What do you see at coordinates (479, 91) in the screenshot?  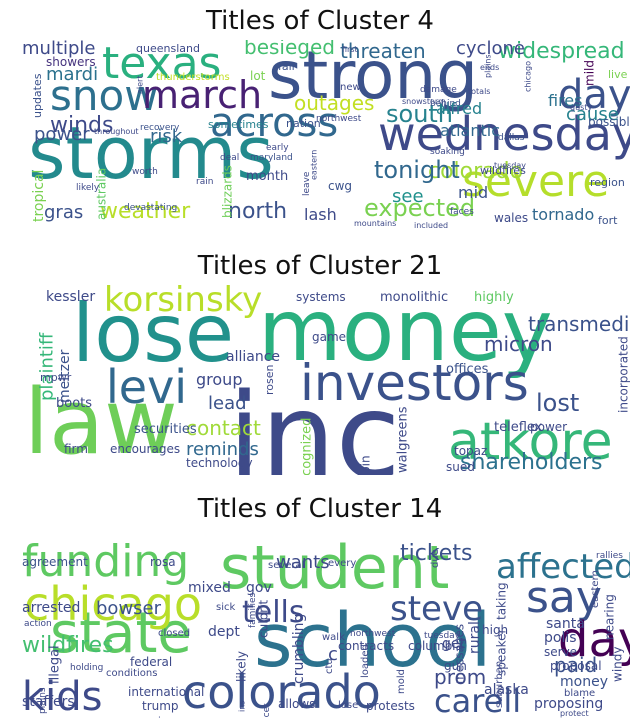 I see `word-totals: totals` at bounding box center [479, 91].